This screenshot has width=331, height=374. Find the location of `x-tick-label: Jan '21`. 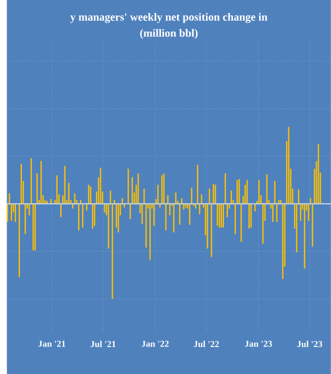

x-tick-label: Jan '21 is located at coordinates (52, 343).